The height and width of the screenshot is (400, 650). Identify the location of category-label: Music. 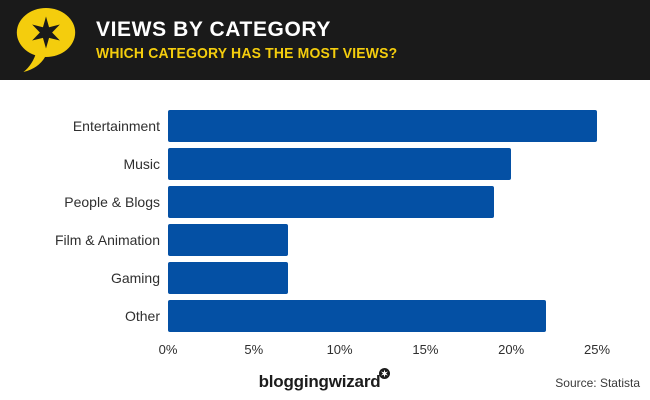
(141, 164).